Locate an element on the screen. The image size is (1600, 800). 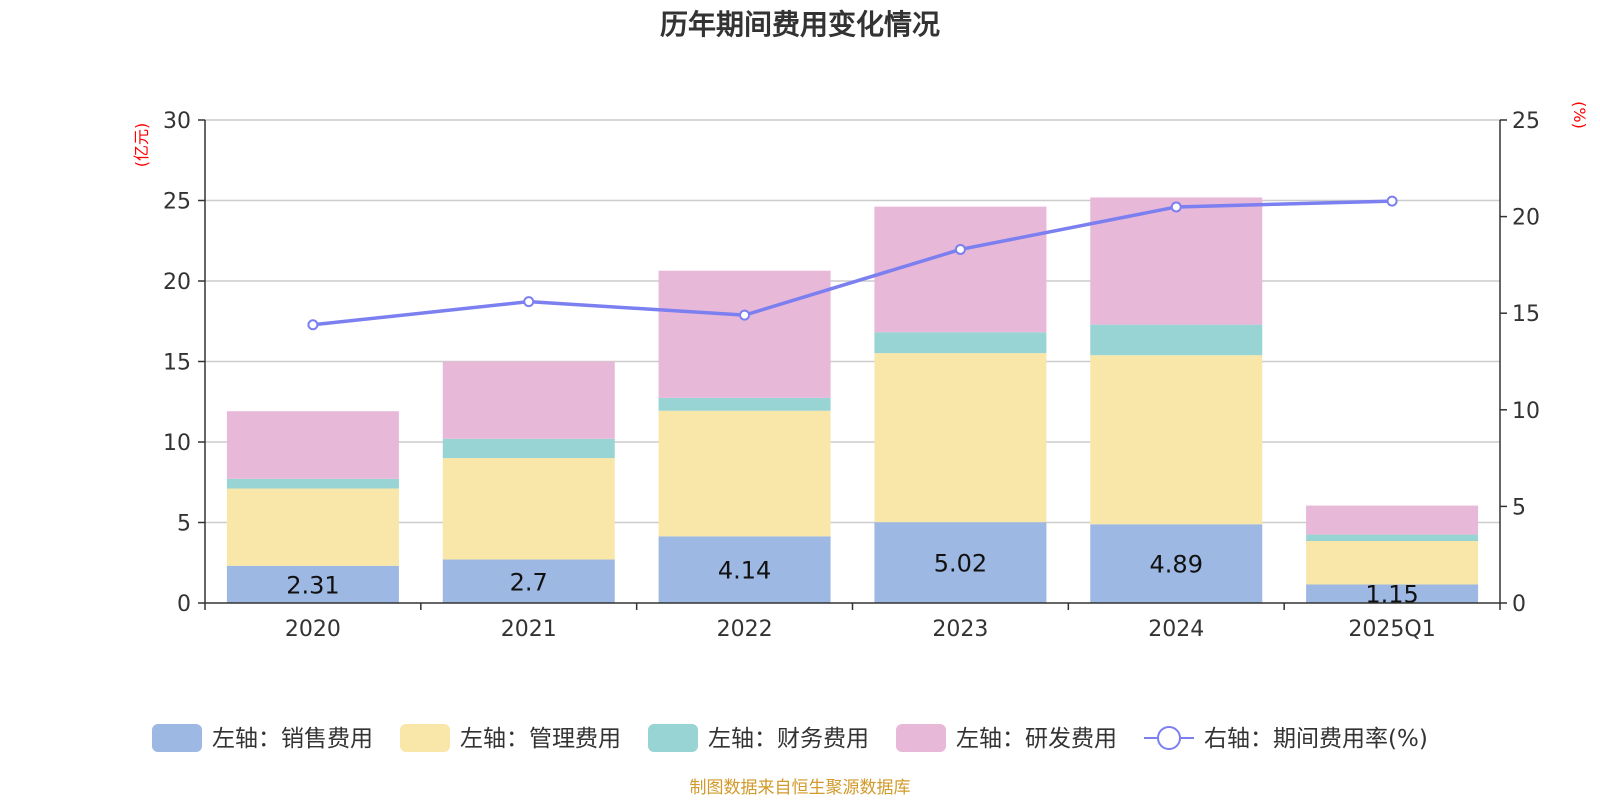
bar-segment-s3-2025Q1 is located at coordinates (1392, 520).